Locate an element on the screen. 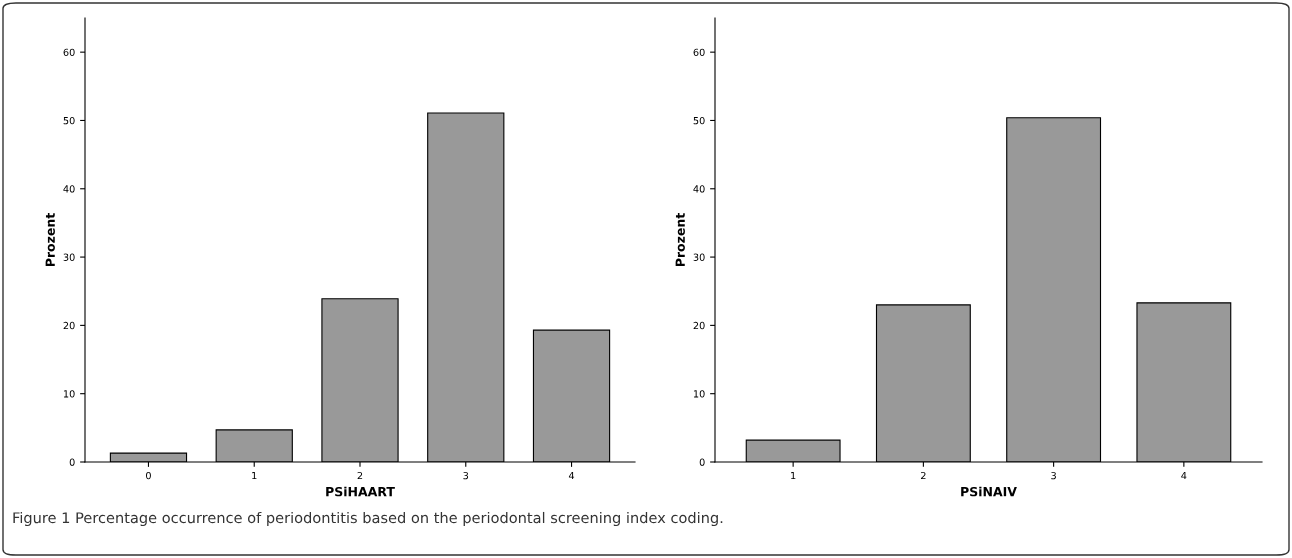  x-axis-title: PSiNAIV is located at coordinates (989, 491).